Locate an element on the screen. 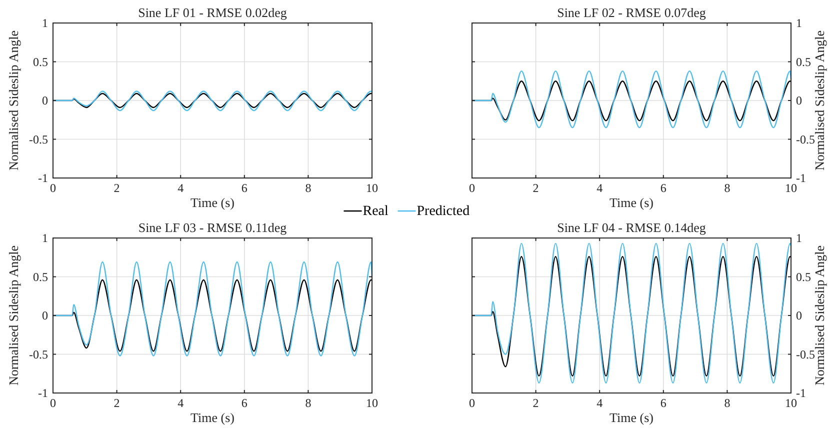 The height and width of the screenshot is (433, 833). chart-title: Sine LF 04 - RMSE 0.14deg is located at coordinates (631, 227).